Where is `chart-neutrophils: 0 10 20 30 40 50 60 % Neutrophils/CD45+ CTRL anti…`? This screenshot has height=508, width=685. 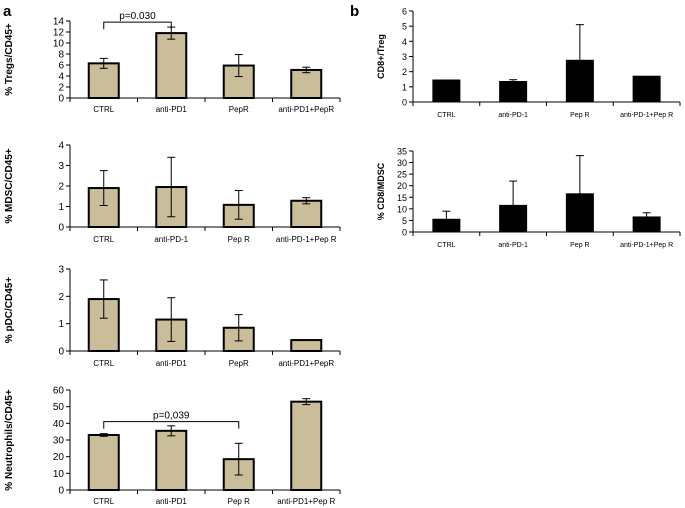 chart-neutrophils: 0 10 20 30 40 50 60 % Neutrophils/CD45+ CTRL anti… is located at coordinates (172, 446).